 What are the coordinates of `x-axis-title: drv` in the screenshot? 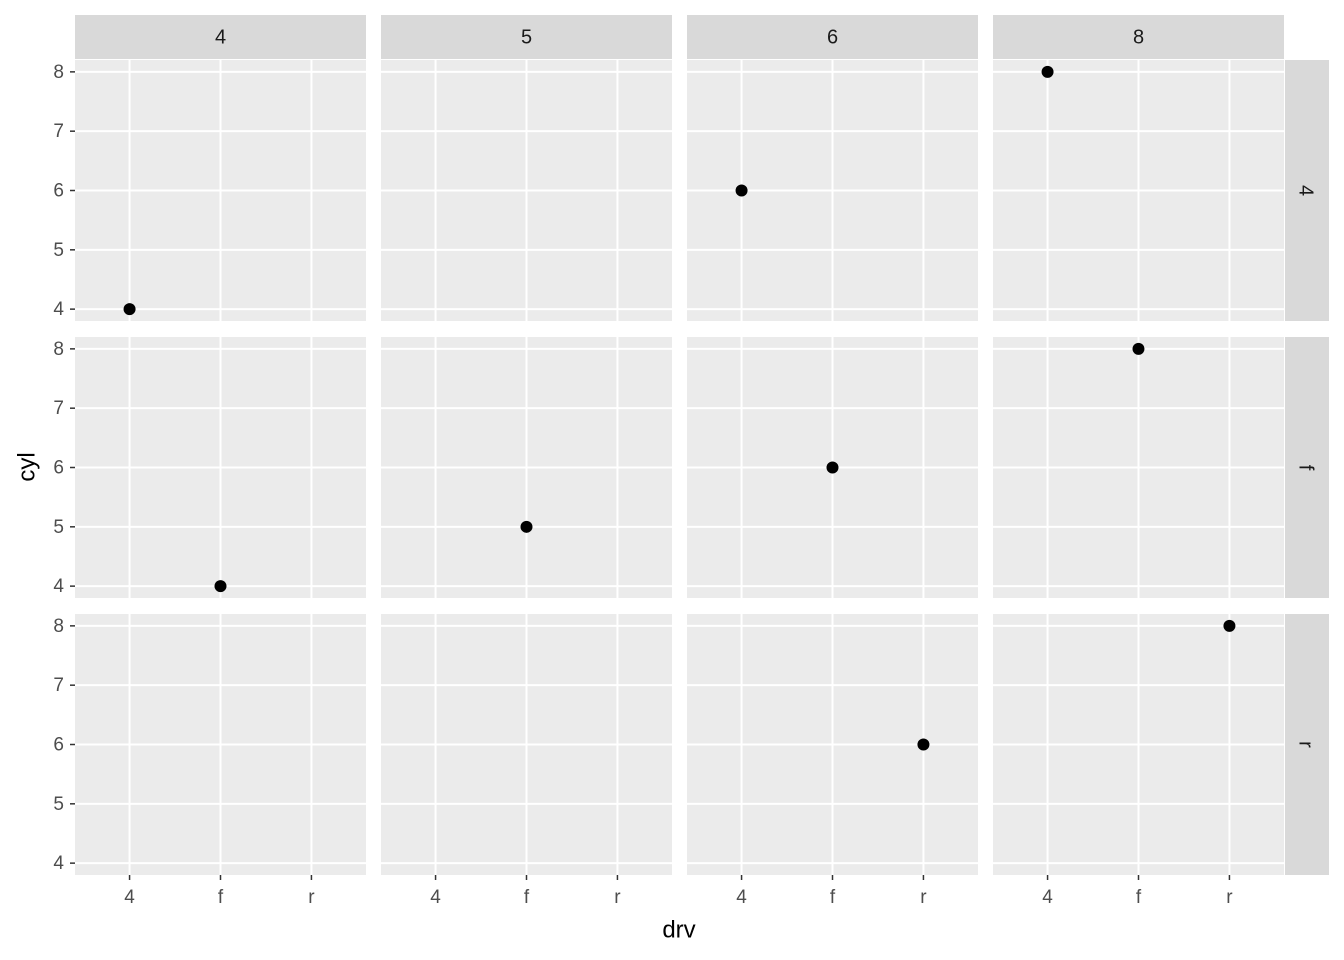 It's located at (678, 929).